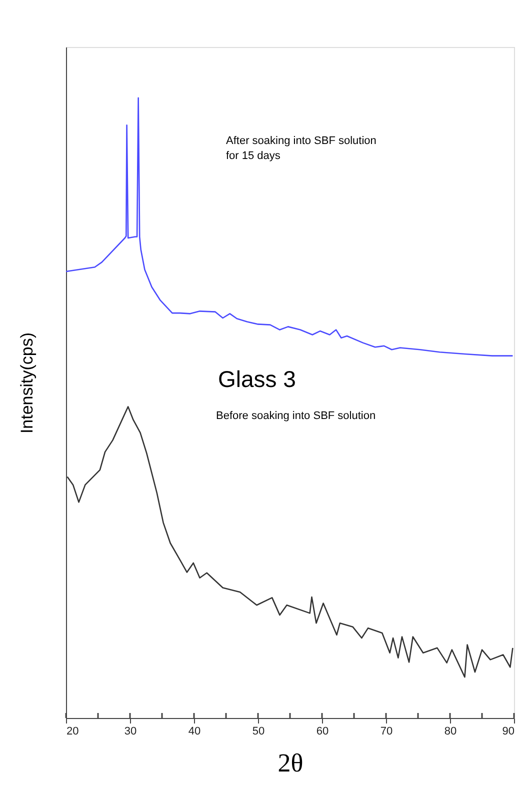 The height and width of the screenshot is (793, 524). What do you see at coordinates (258, 732) in the screenshot?
I see `x-tick-label: 50` at bounding box center [258, 732].